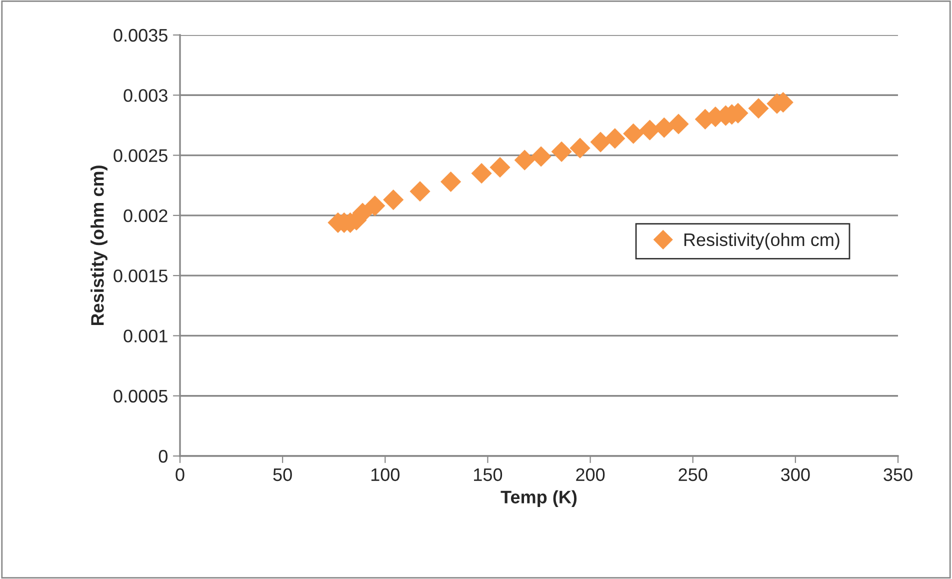 This screenshot has width=952, height=579. I want to click on y-tick-label: 0.003, so click(146, 95).